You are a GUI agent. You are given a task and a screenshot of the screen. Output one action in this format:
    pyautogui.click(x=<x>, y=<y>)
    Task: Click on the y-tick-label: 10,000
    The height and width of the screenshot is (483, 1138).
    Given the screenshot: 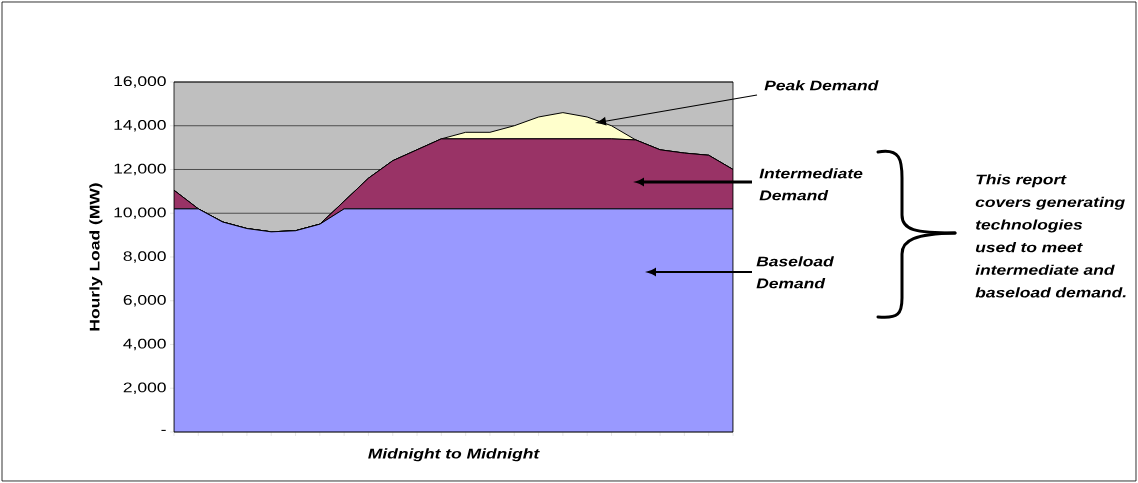 What is the action you would take?
    pyautogui.click(x=140, y=213)
    